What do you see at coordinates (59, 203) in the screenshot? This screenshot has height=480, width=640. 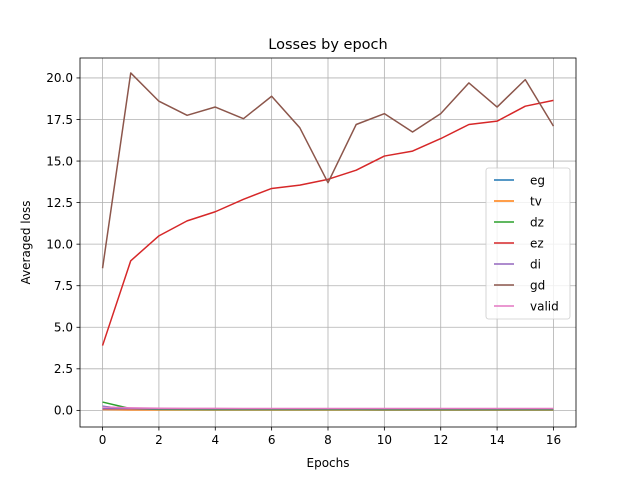 I see `y-tick-label: 12.5` at bounding box center [59, 203].